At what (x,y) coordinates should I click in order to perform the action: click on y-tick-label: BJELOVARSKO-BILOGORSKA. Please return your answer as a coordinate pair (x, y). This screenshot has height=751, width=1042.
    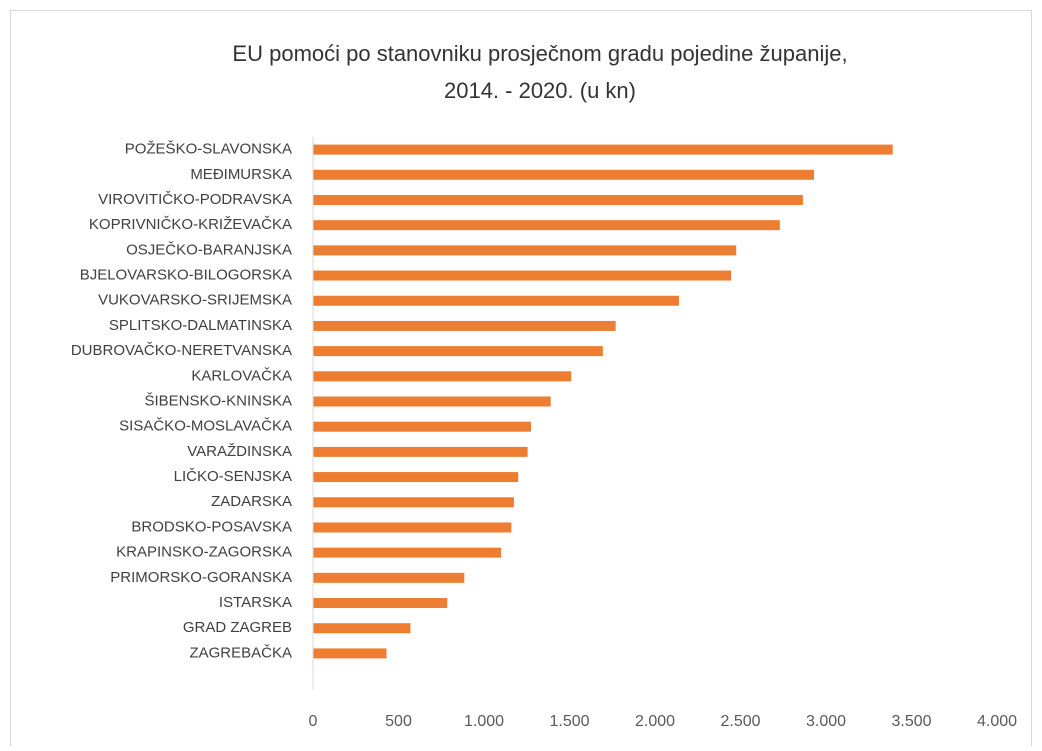
    Looking at the image, I should click on (186, 275).